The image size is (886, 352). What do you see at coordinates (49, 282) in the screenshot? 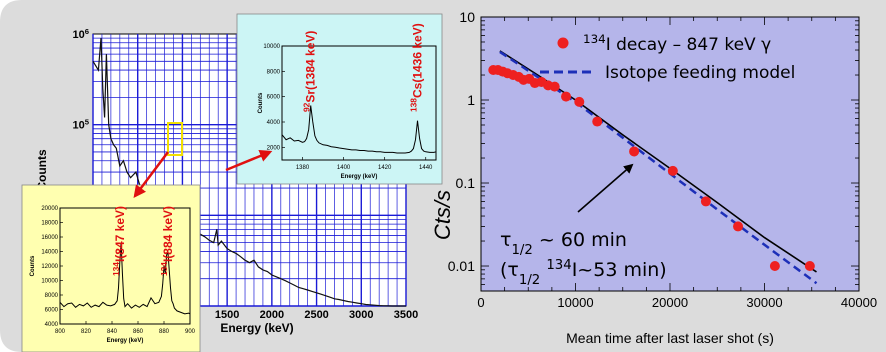
I see `inset-i134-ytick-label: 10000` at bounding box center [49, 282].